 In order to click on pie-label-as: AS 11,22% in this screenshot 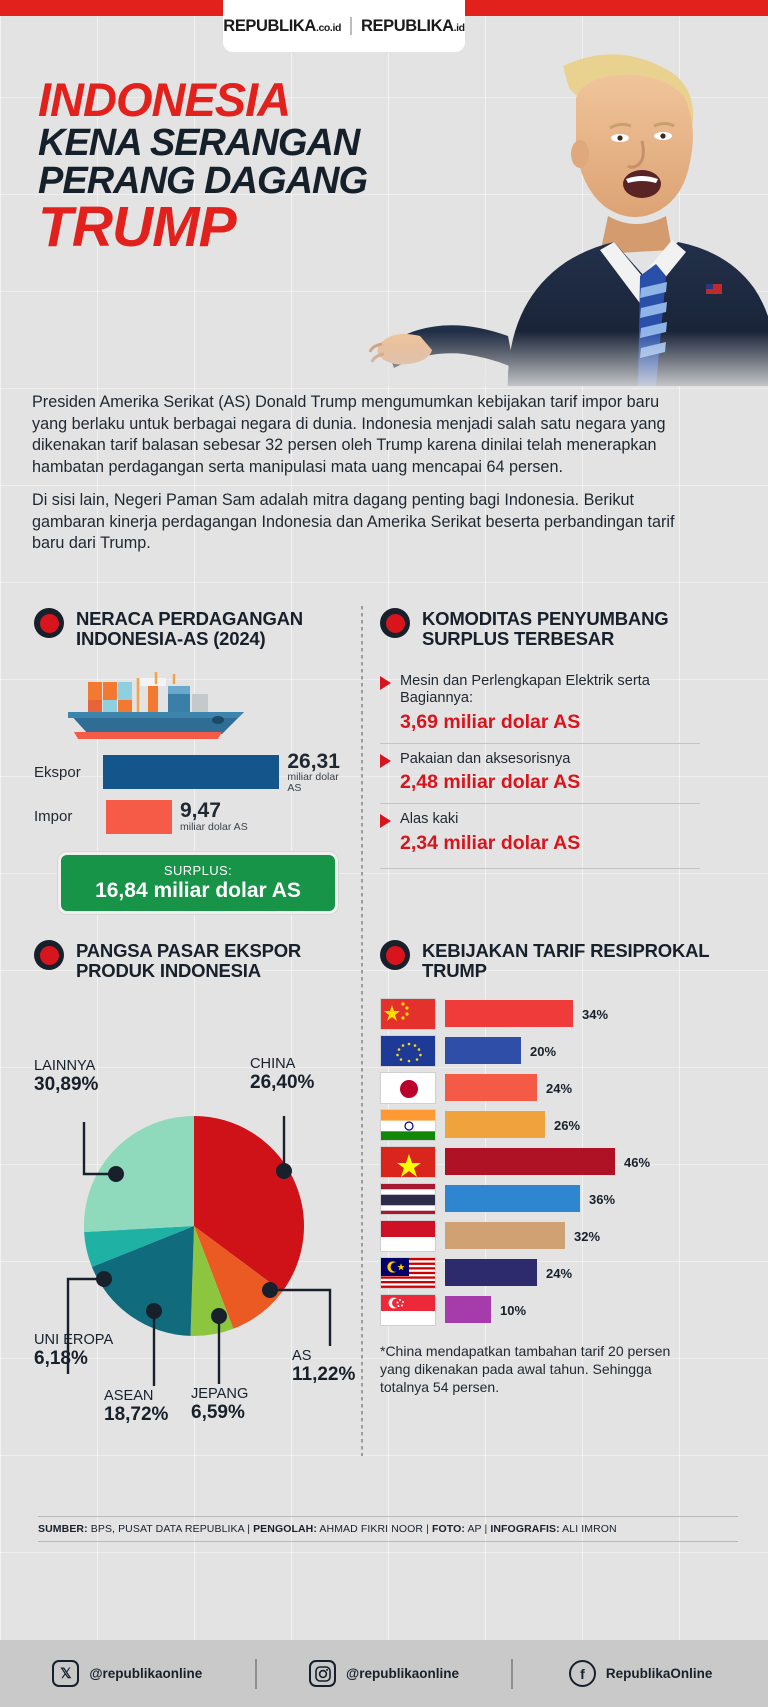, I will do `click(323, 1367)`.